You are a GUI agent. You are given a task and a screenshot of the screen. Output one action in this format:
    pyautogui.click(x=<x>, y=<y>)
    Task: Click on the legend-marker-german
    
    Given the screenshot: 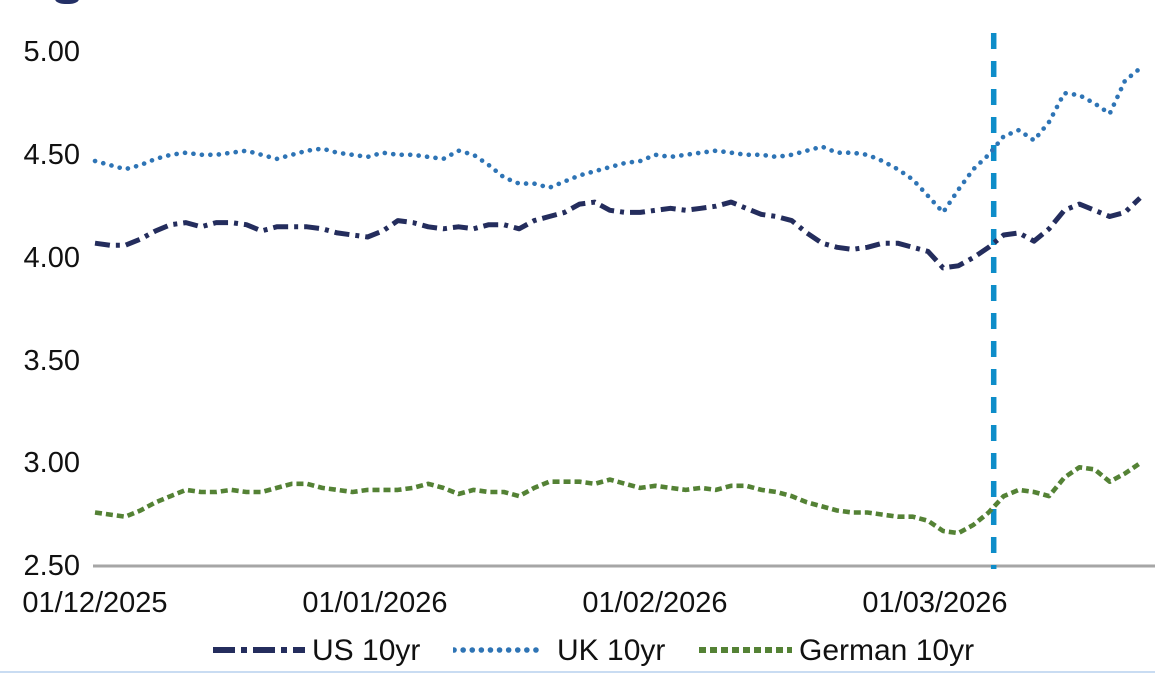 What is the action you would take?
    pyautogui.click(x=745, y=650)
    